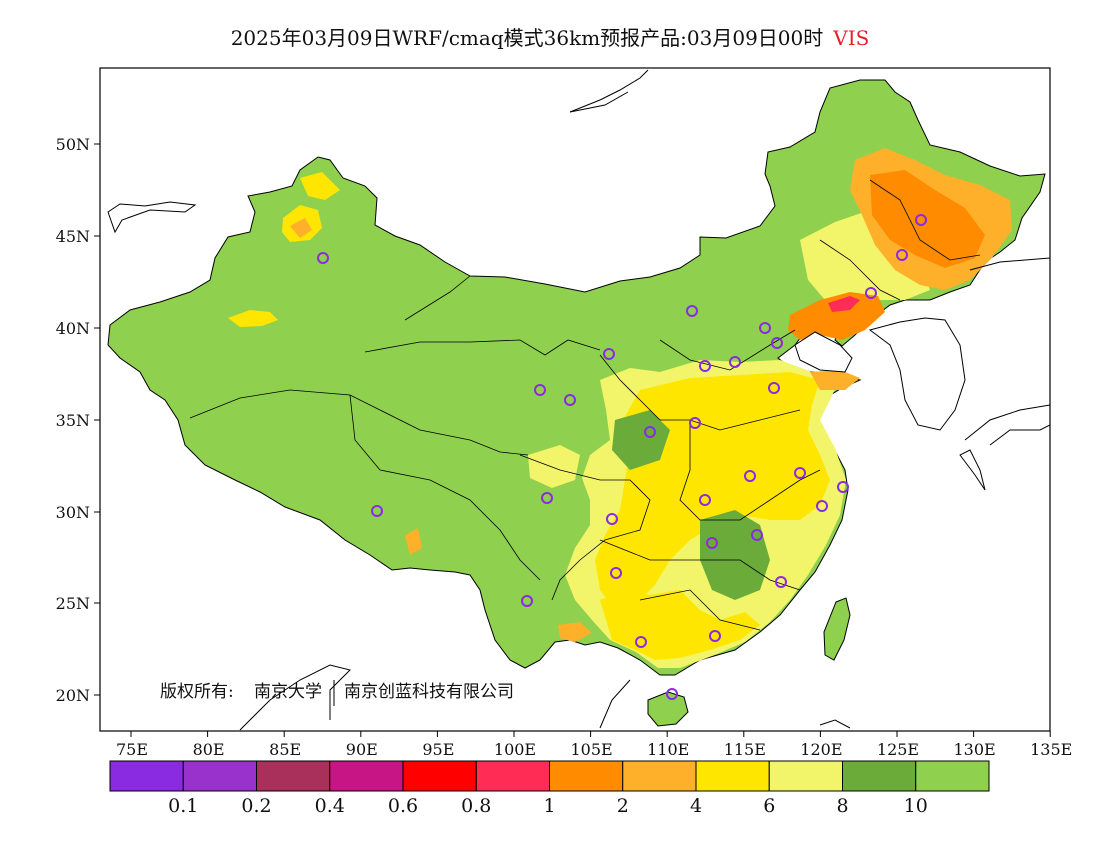 This screenshot has height=850, width=1100. I want to click on copyright-org1: 南京大学, so click(288, 692).